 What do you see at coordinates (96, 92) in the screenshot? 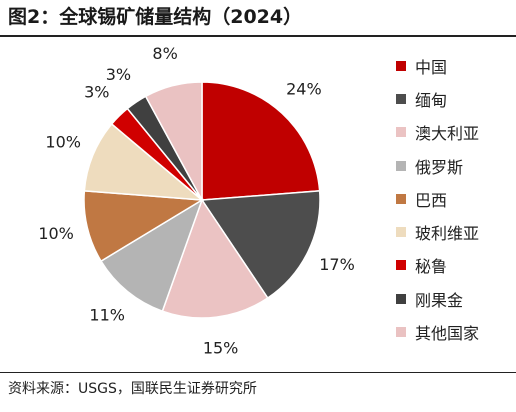
I see `value-label-peru: 3%` at bounding box center [96, 92].